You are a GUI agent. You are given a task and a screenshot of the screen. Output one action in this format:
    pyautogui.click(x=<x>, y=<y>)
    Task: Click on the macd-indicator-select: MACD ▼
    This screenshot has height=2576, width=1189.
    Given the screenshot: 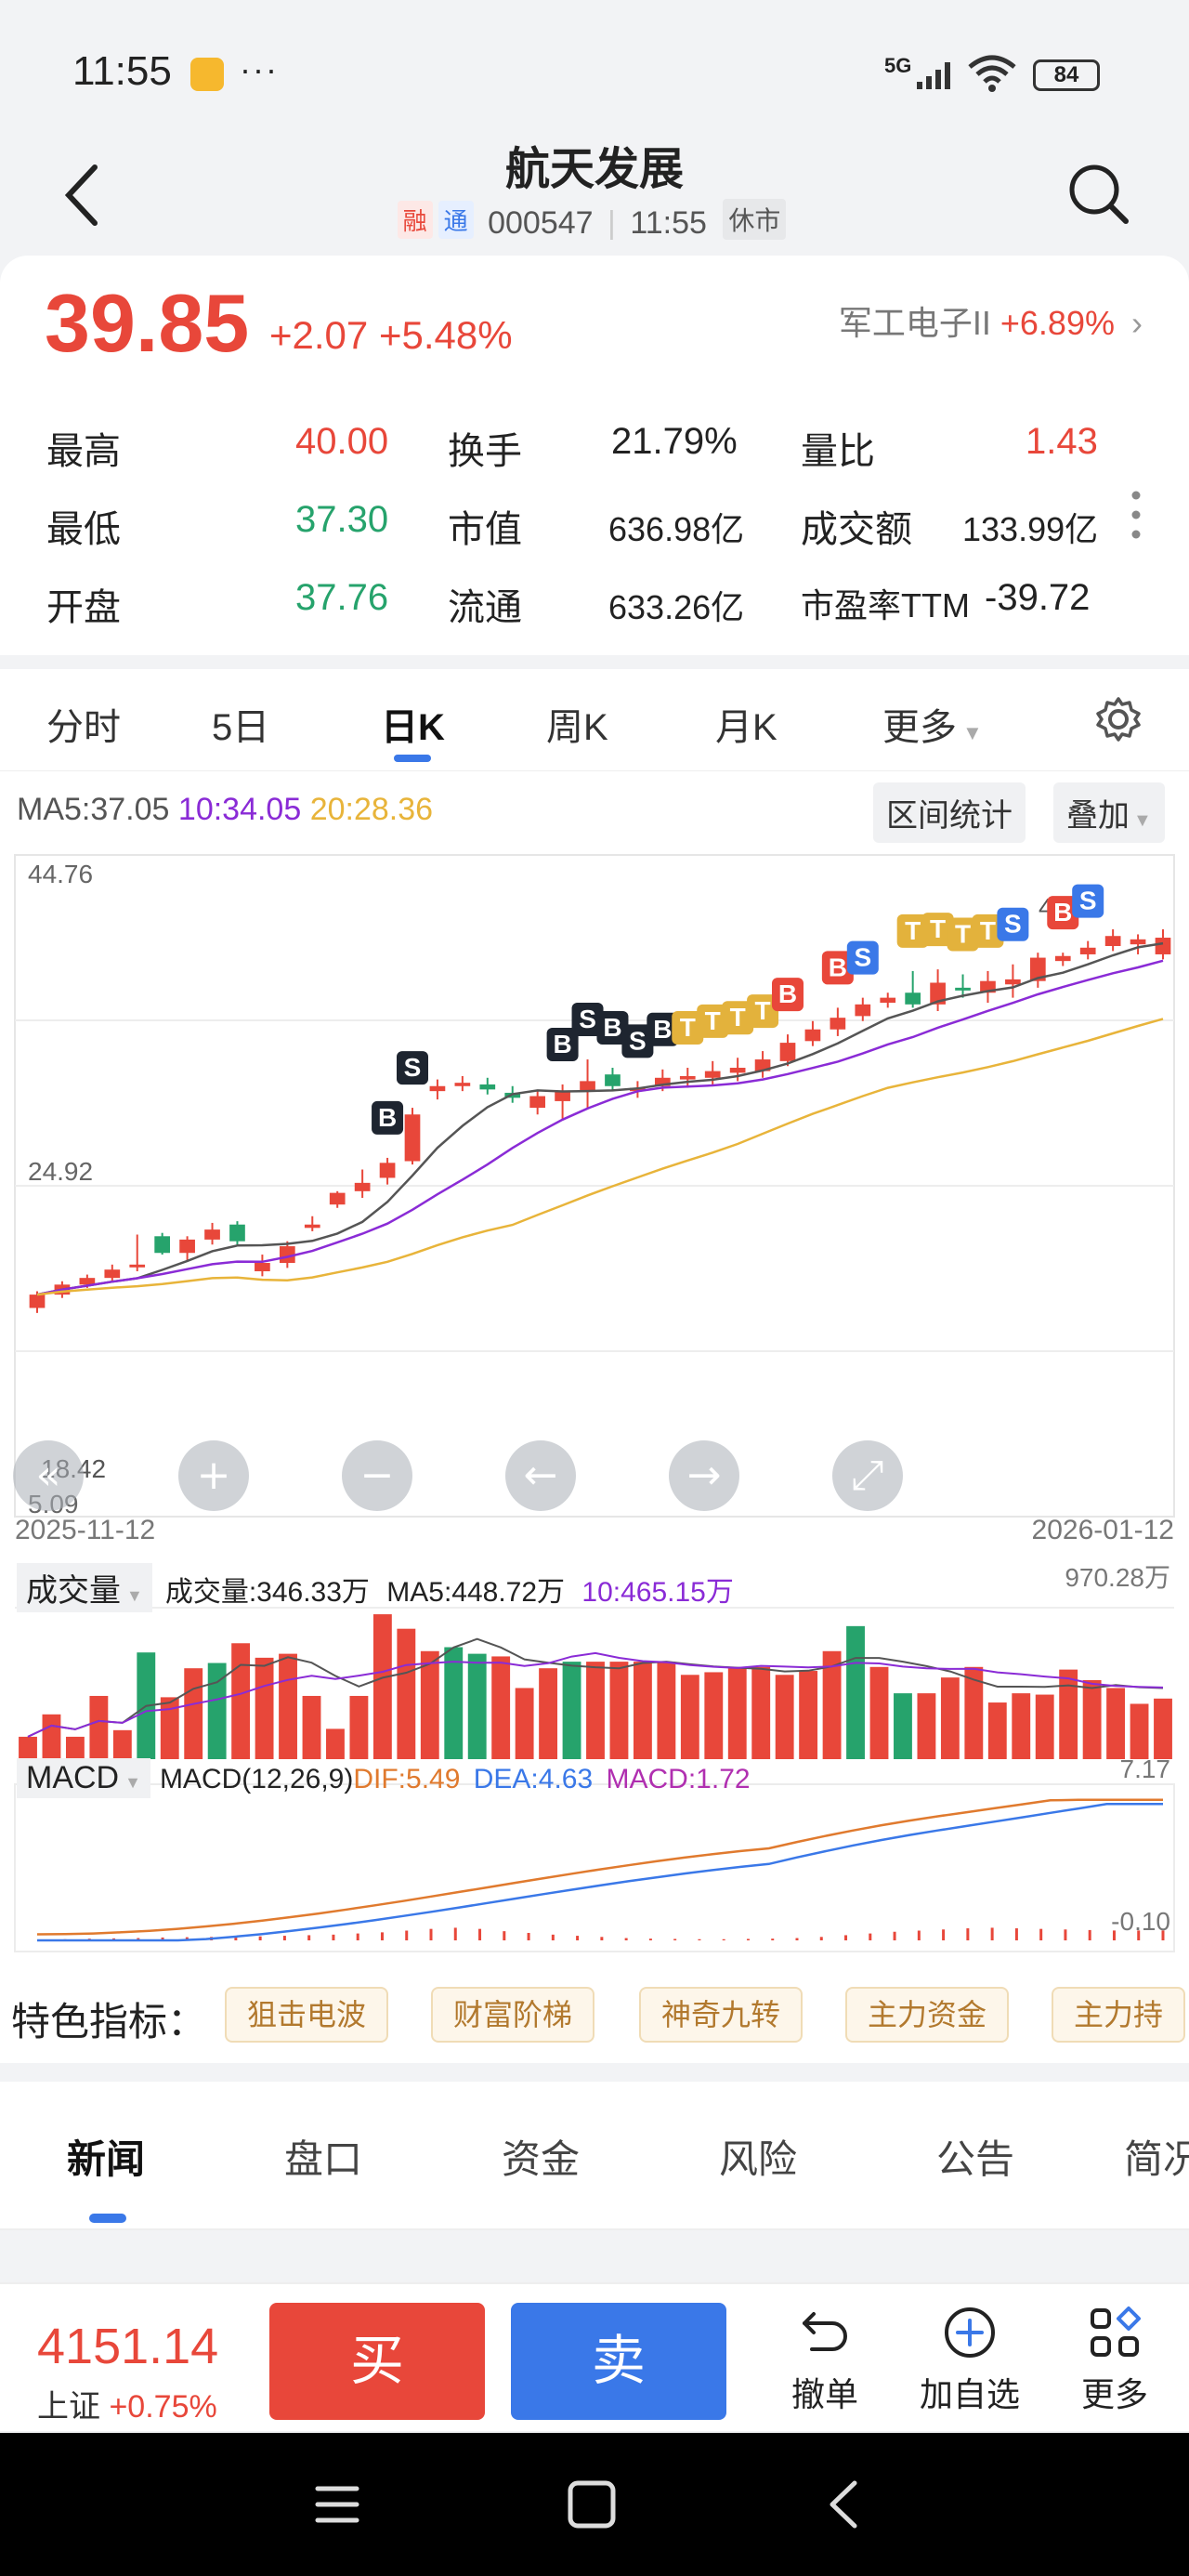 What is the action you would take?
    pyautogui.click(x=84, y=1778)
    